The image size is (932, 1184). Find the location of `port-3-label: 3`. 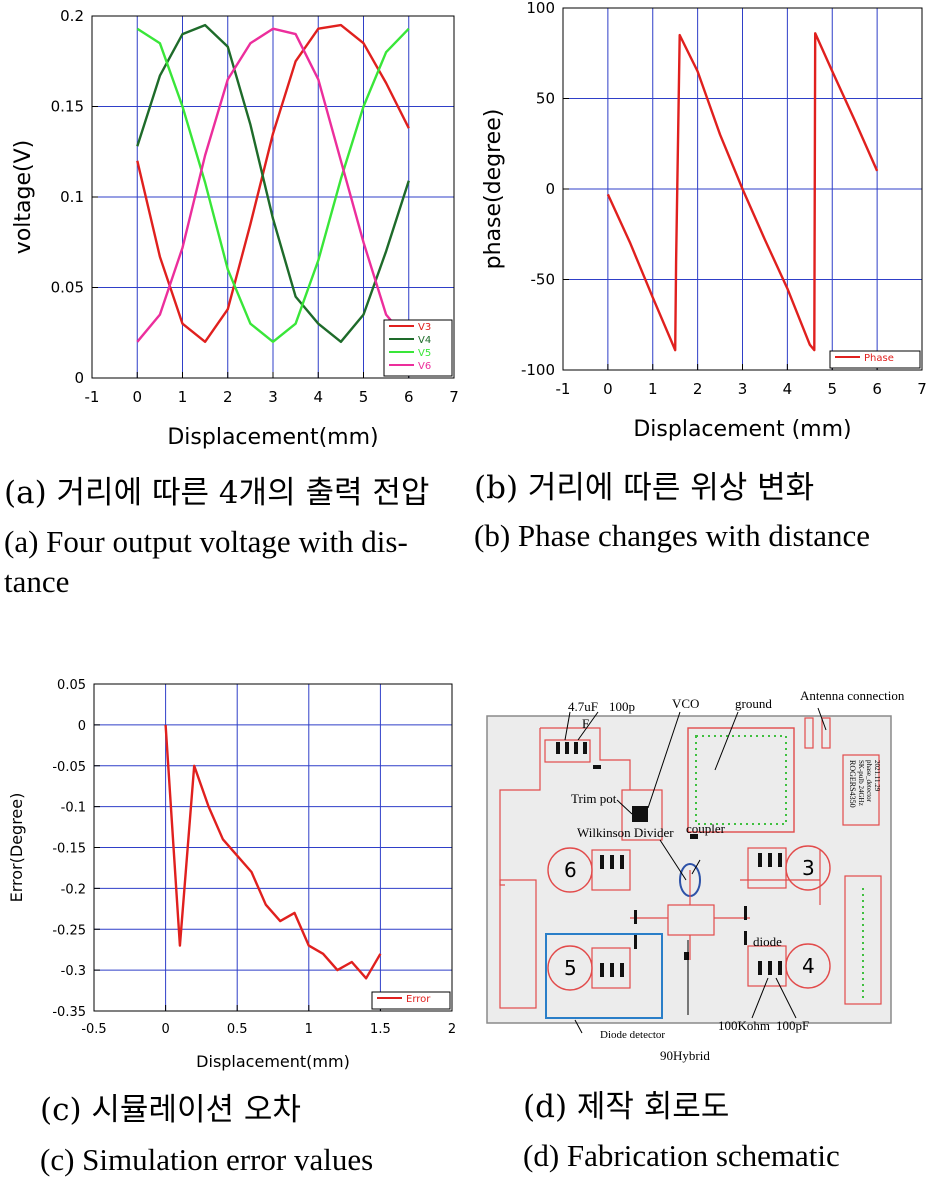

port-3-label: 3 is located at coordinates (808, 868).